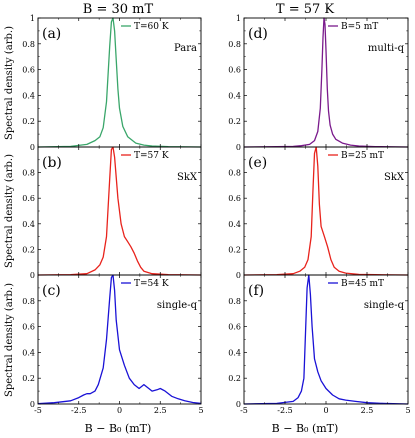 The height and width of the screenshot is (438, 415). Describe the element at coordinates (9, 340) in the screenshot. I see `y-axis-label-row-3: Spectral density (arb.)` at that location.